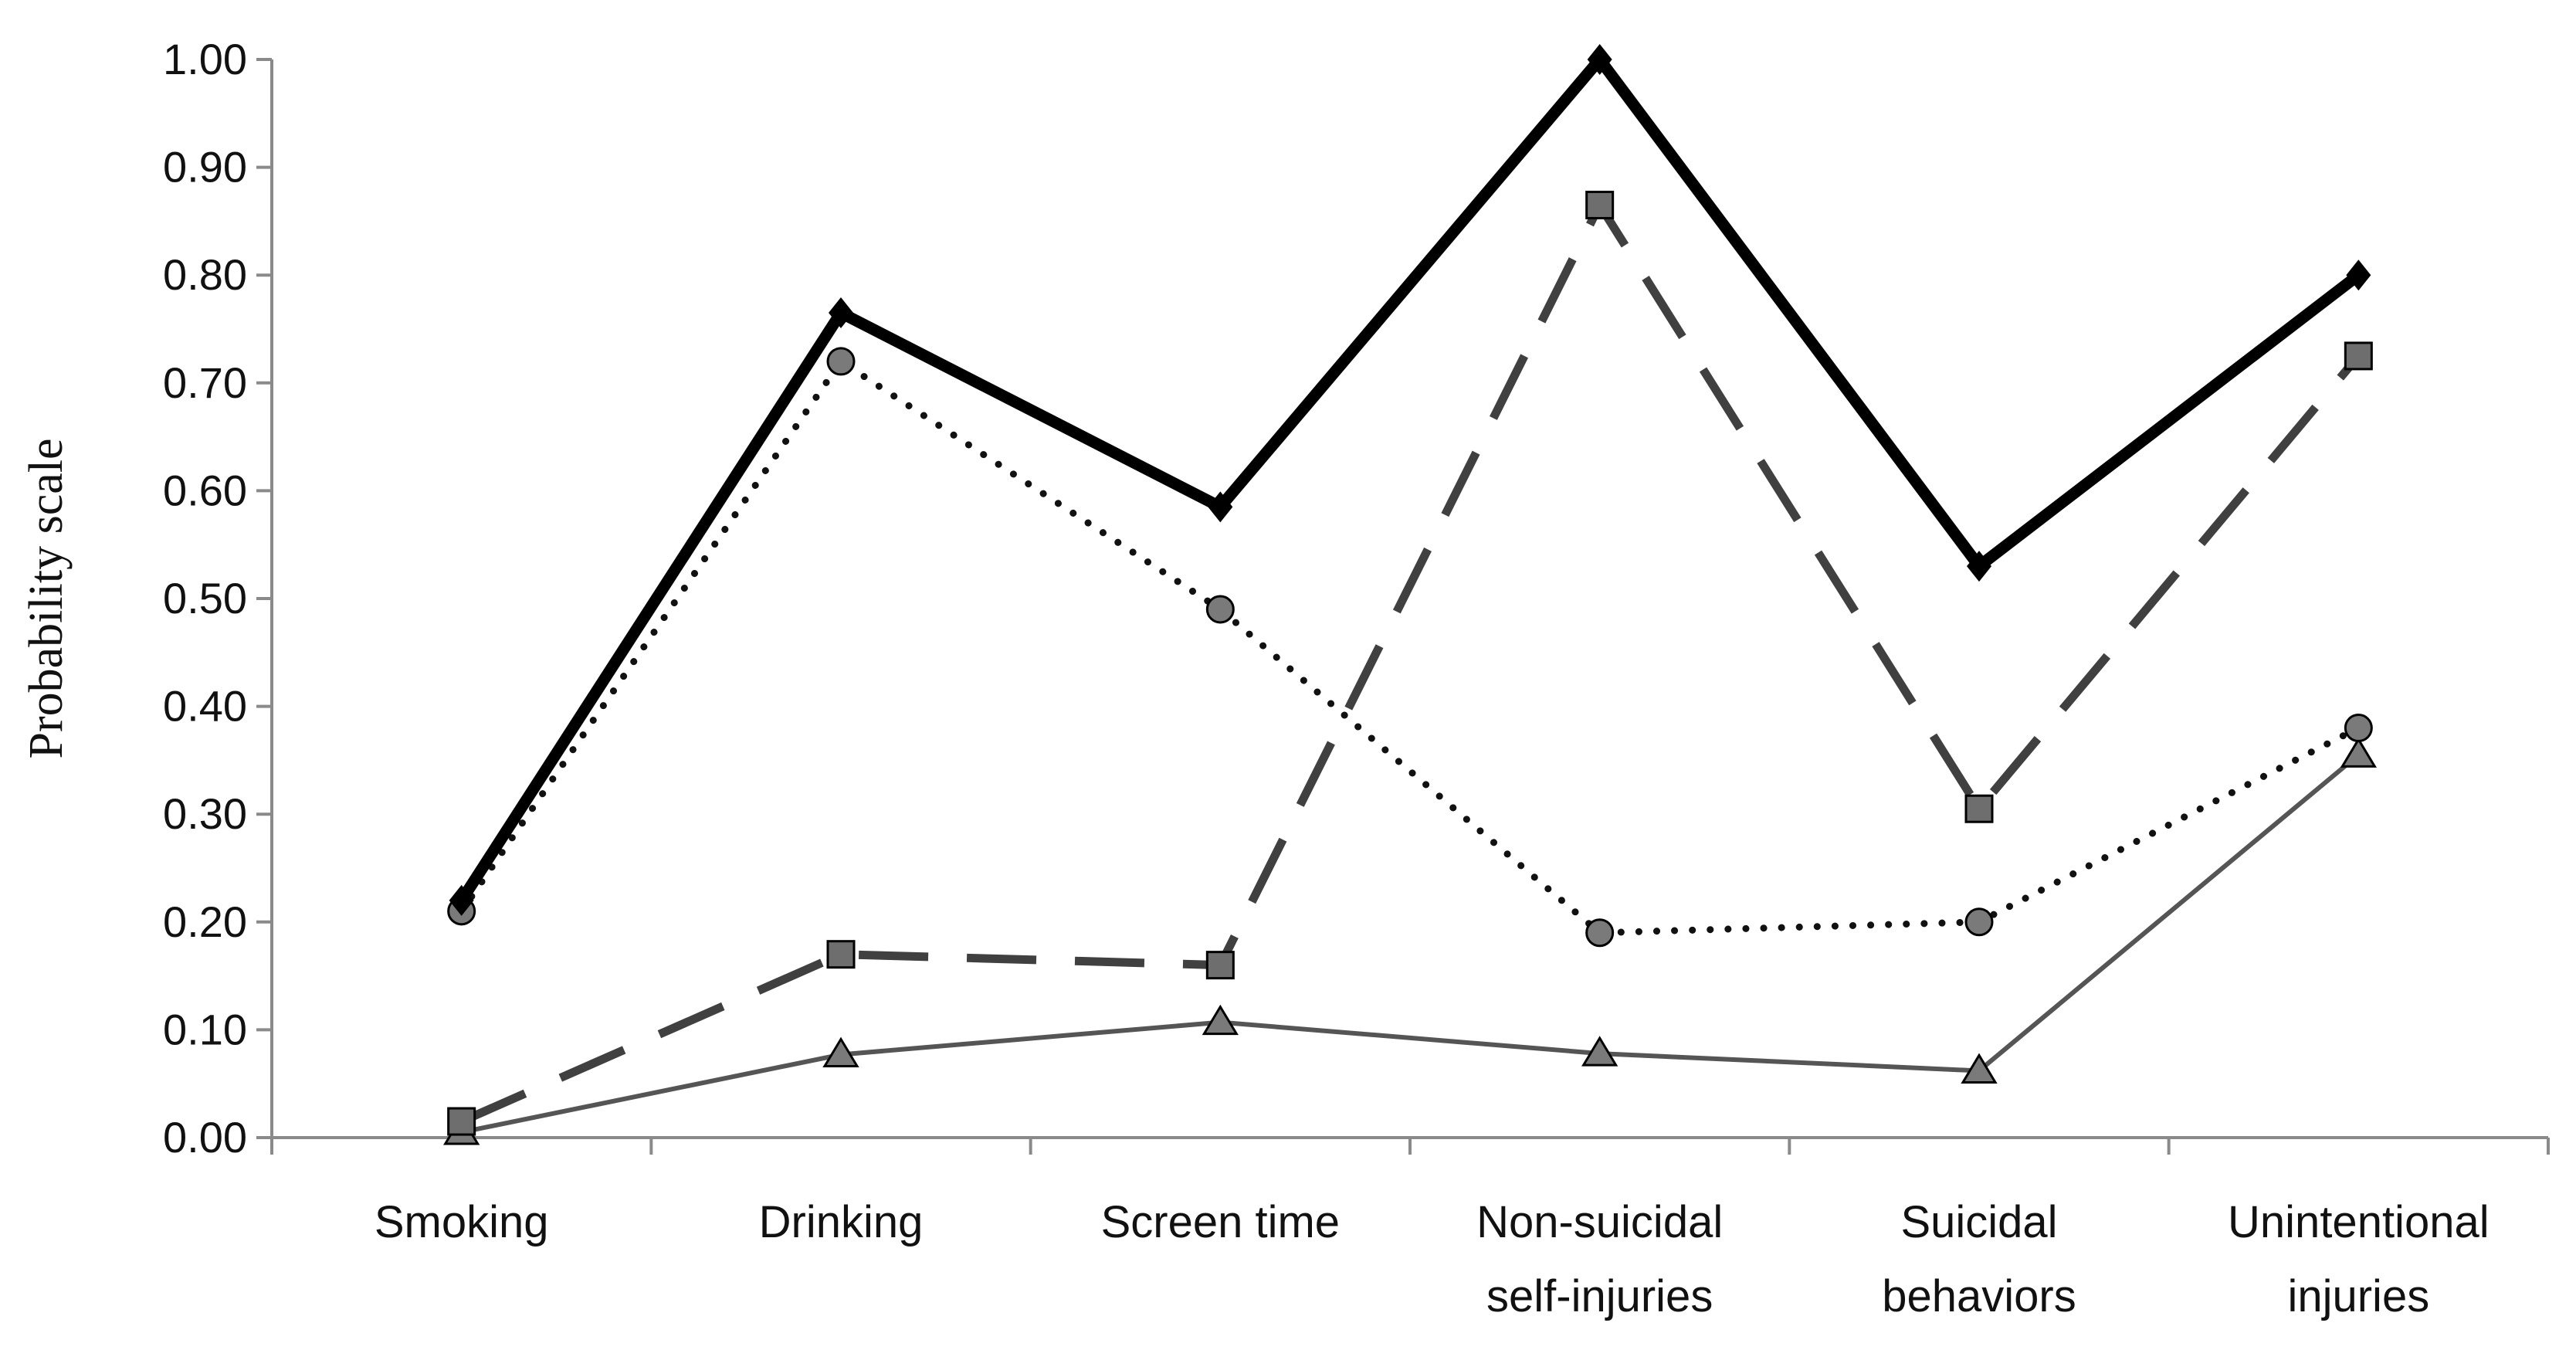 Image resolution: width=2576 pixels, height=1350 pixels. Describe the element at coordinates (1978, 1222) in the screenshot. I see `x-tick-label-line: Suicidal` at that location.